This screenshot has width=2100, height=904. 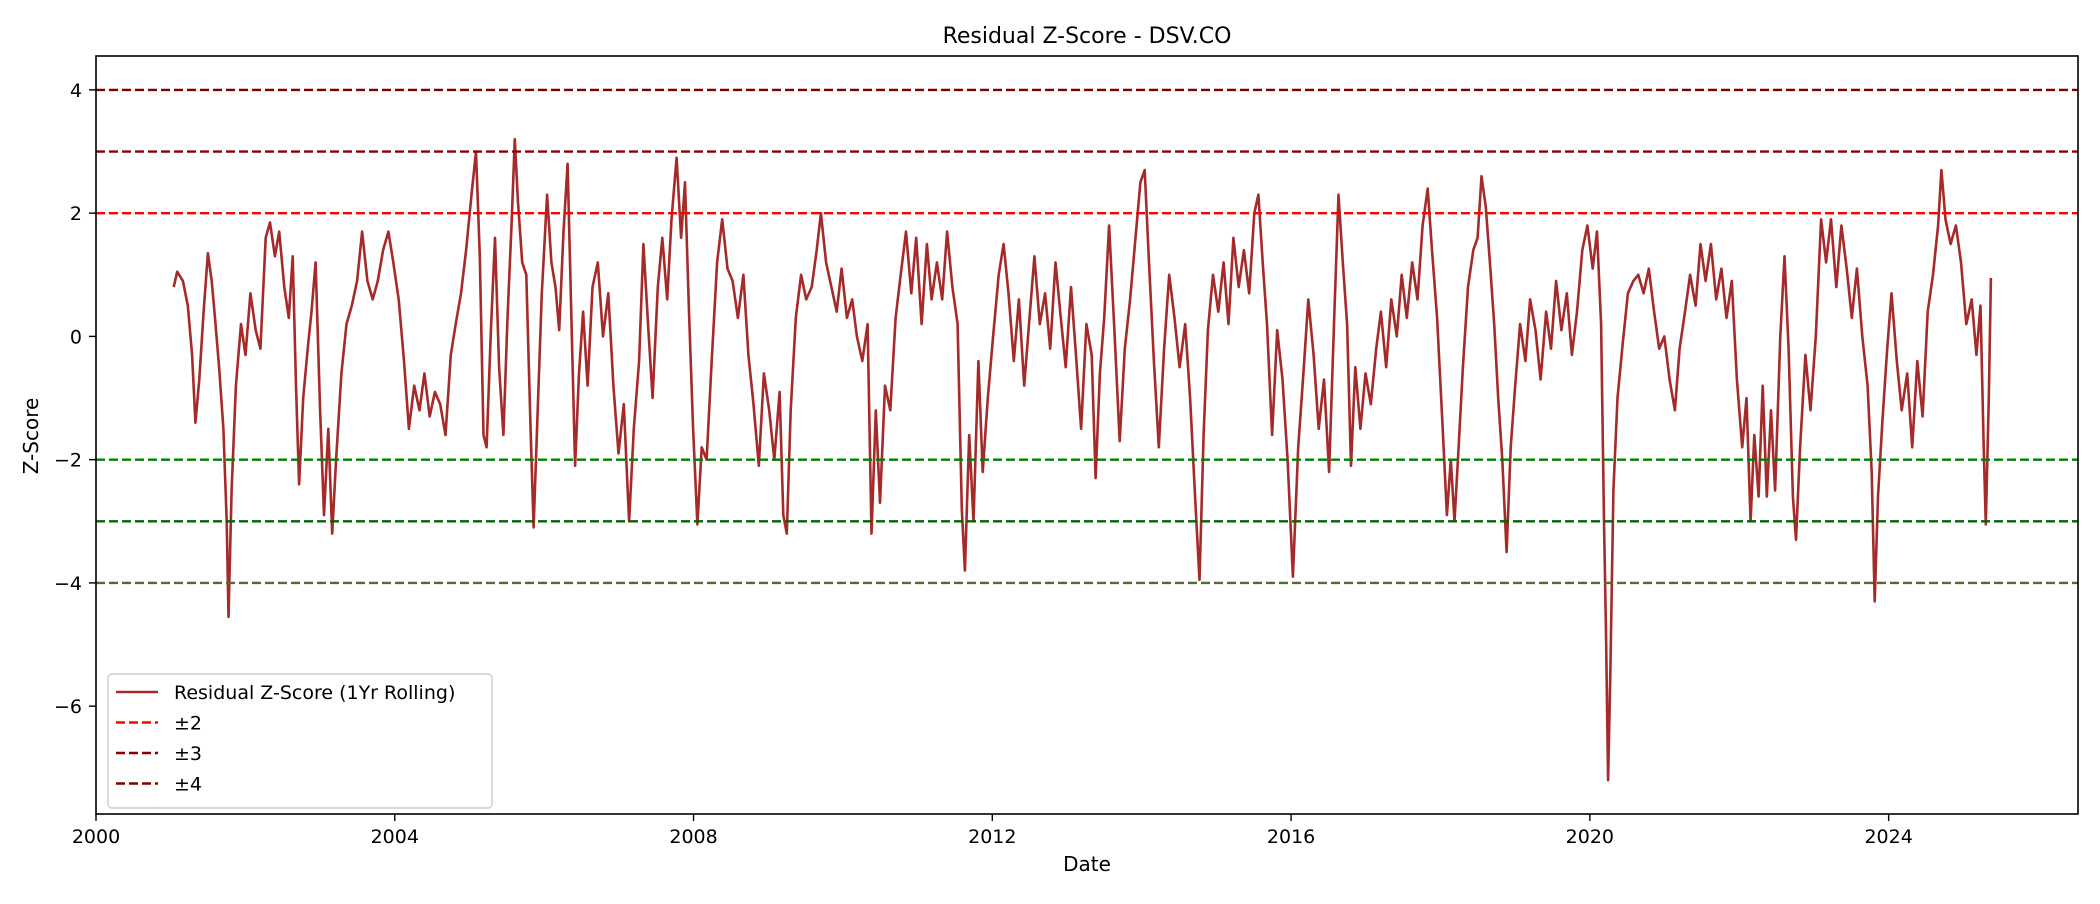 I want to click on legend-label: ±3, so click(x=188, y=754).